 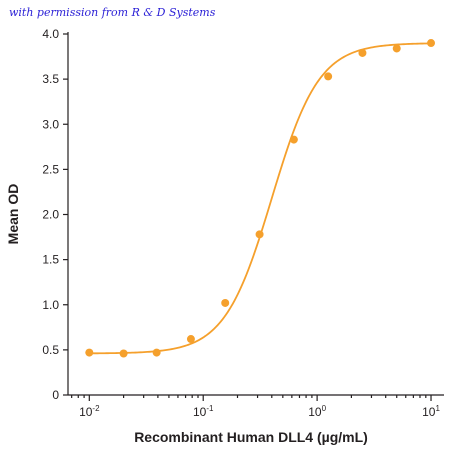 What do you see at coordinates (50, 34) in the screenshot?
I see `y-tick-label: 4.0` at bounding box center [50, 34].